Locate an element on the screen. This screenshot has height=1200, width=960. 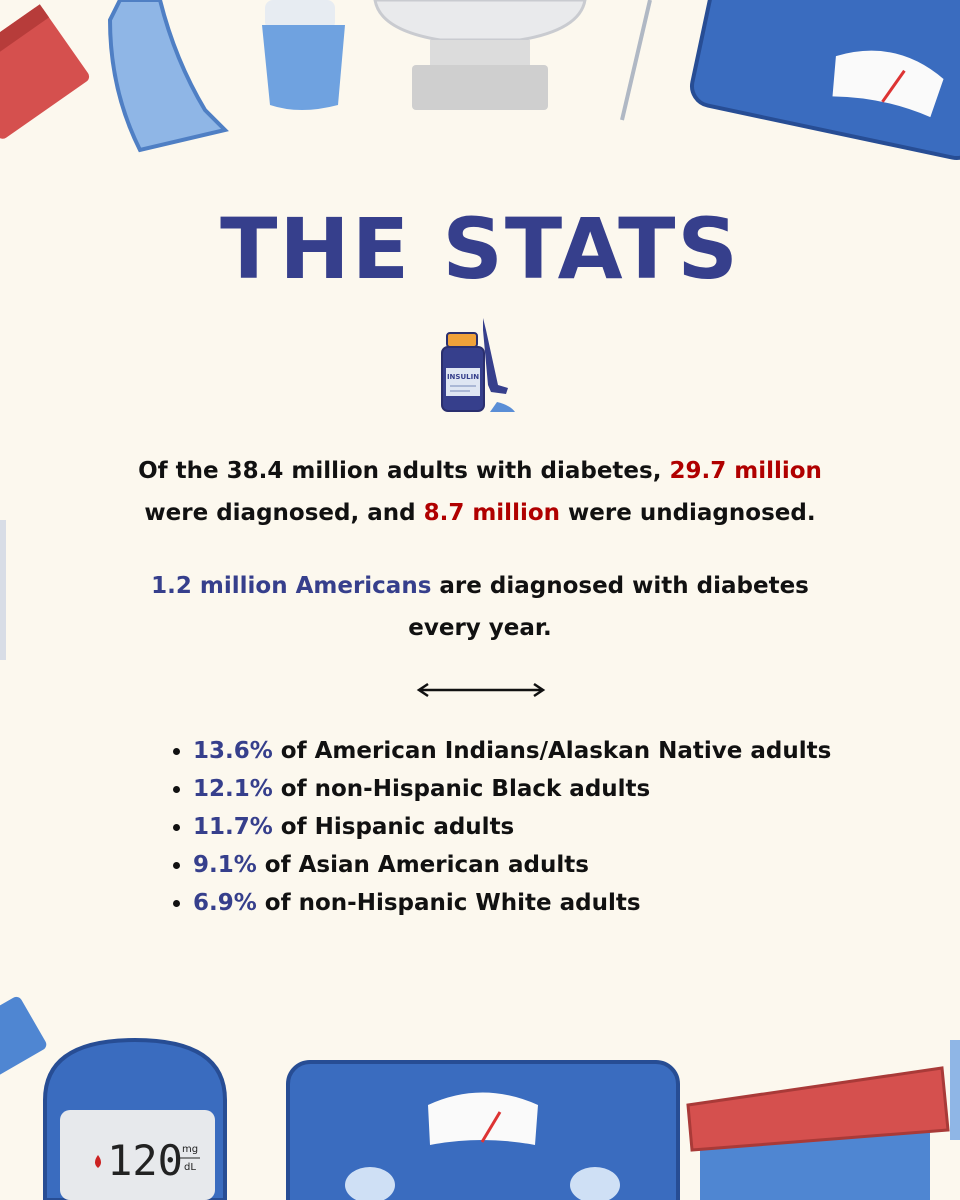
strap is located at coordinates (168, 76).